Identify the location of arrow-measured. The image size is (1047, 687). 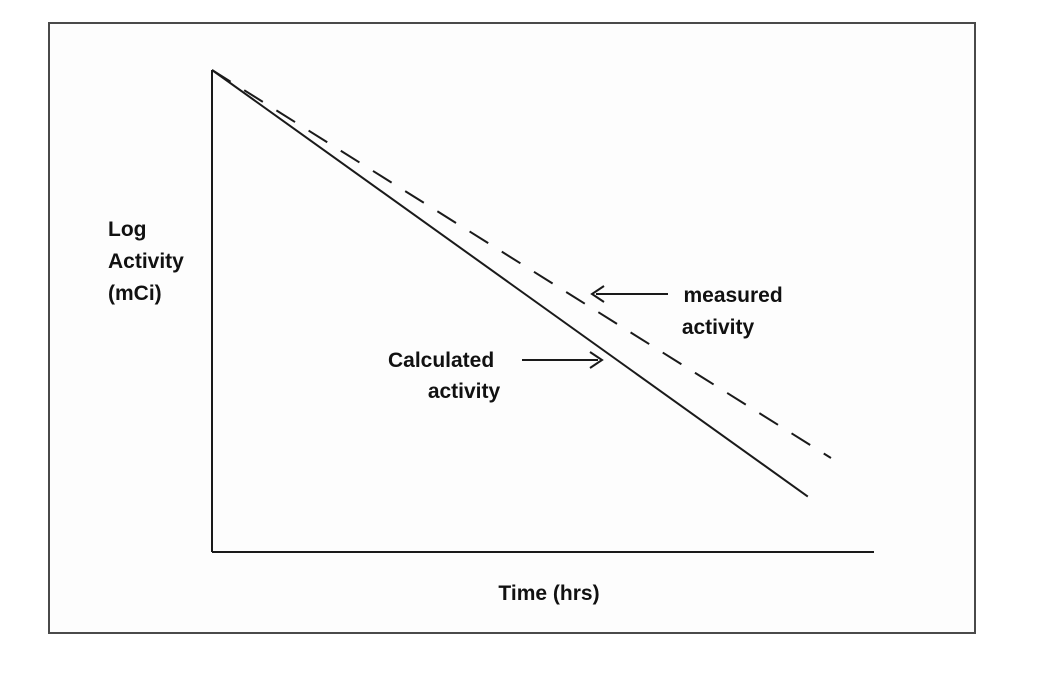
(629, 294).